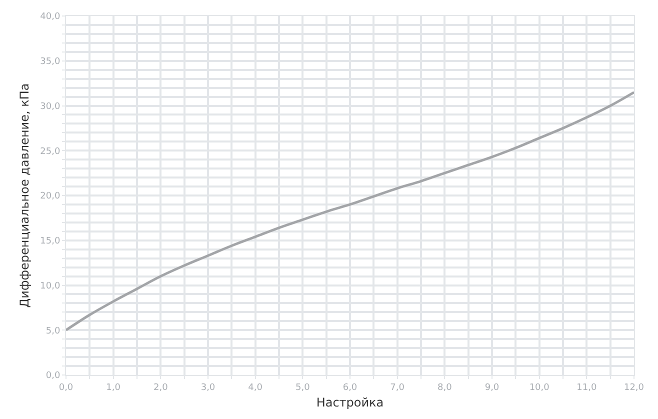  What do you see at coordinates (350, 387) in the screenshot?
I see `x-tick-label: 6,0` at bounding box center [350, 387].